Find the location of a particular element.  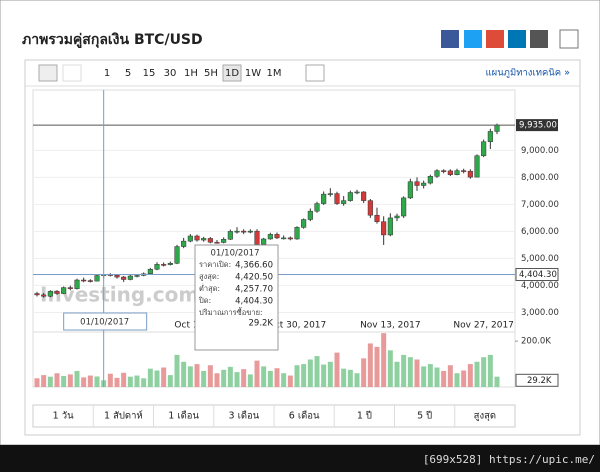

period-button: 5 is located at coordinates (128, 73).